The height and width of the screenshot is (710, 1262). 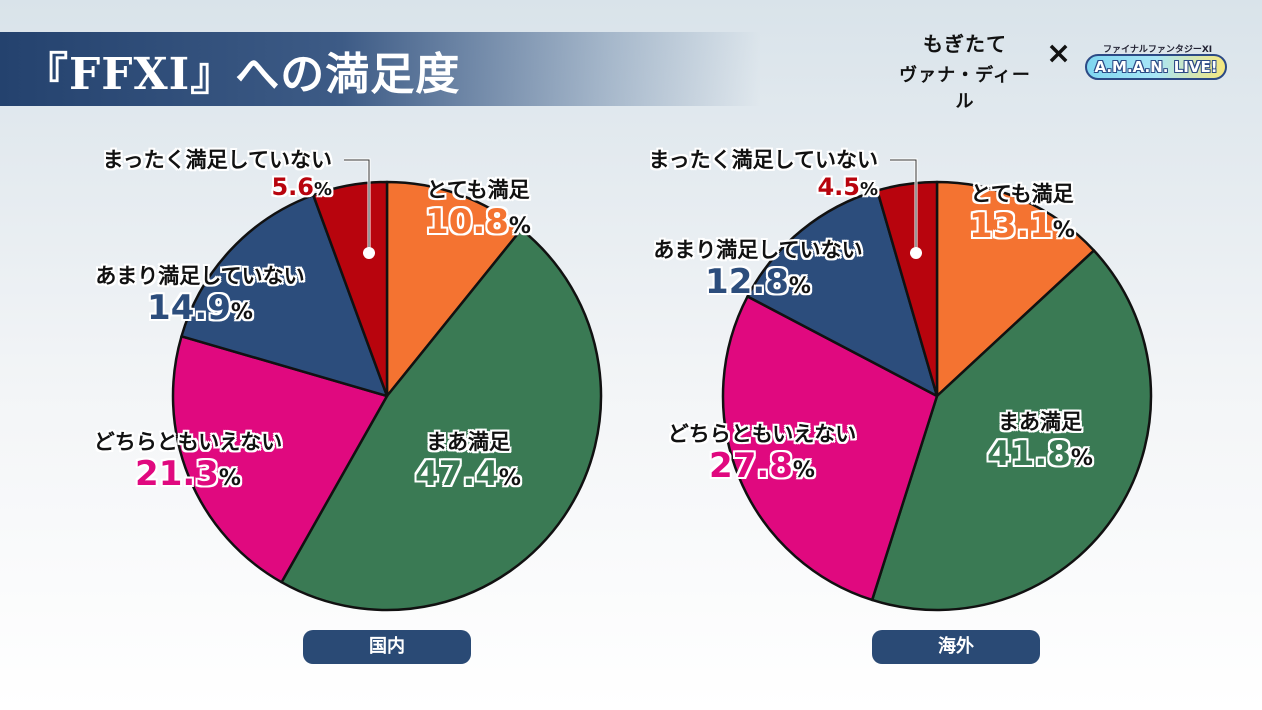 I want to click on slice-value-label: 12.8%, so click(x=757, y=284).